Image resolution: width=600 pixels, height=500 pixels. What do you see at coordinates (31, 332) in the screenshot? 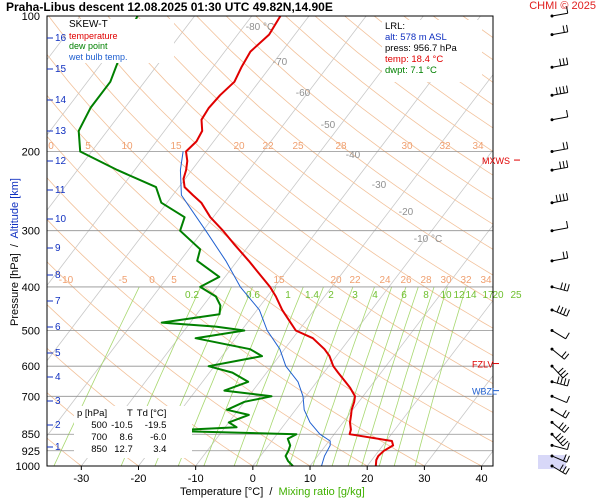
I see `pressure-tick-label: 500` at bounding box center [31, 332].